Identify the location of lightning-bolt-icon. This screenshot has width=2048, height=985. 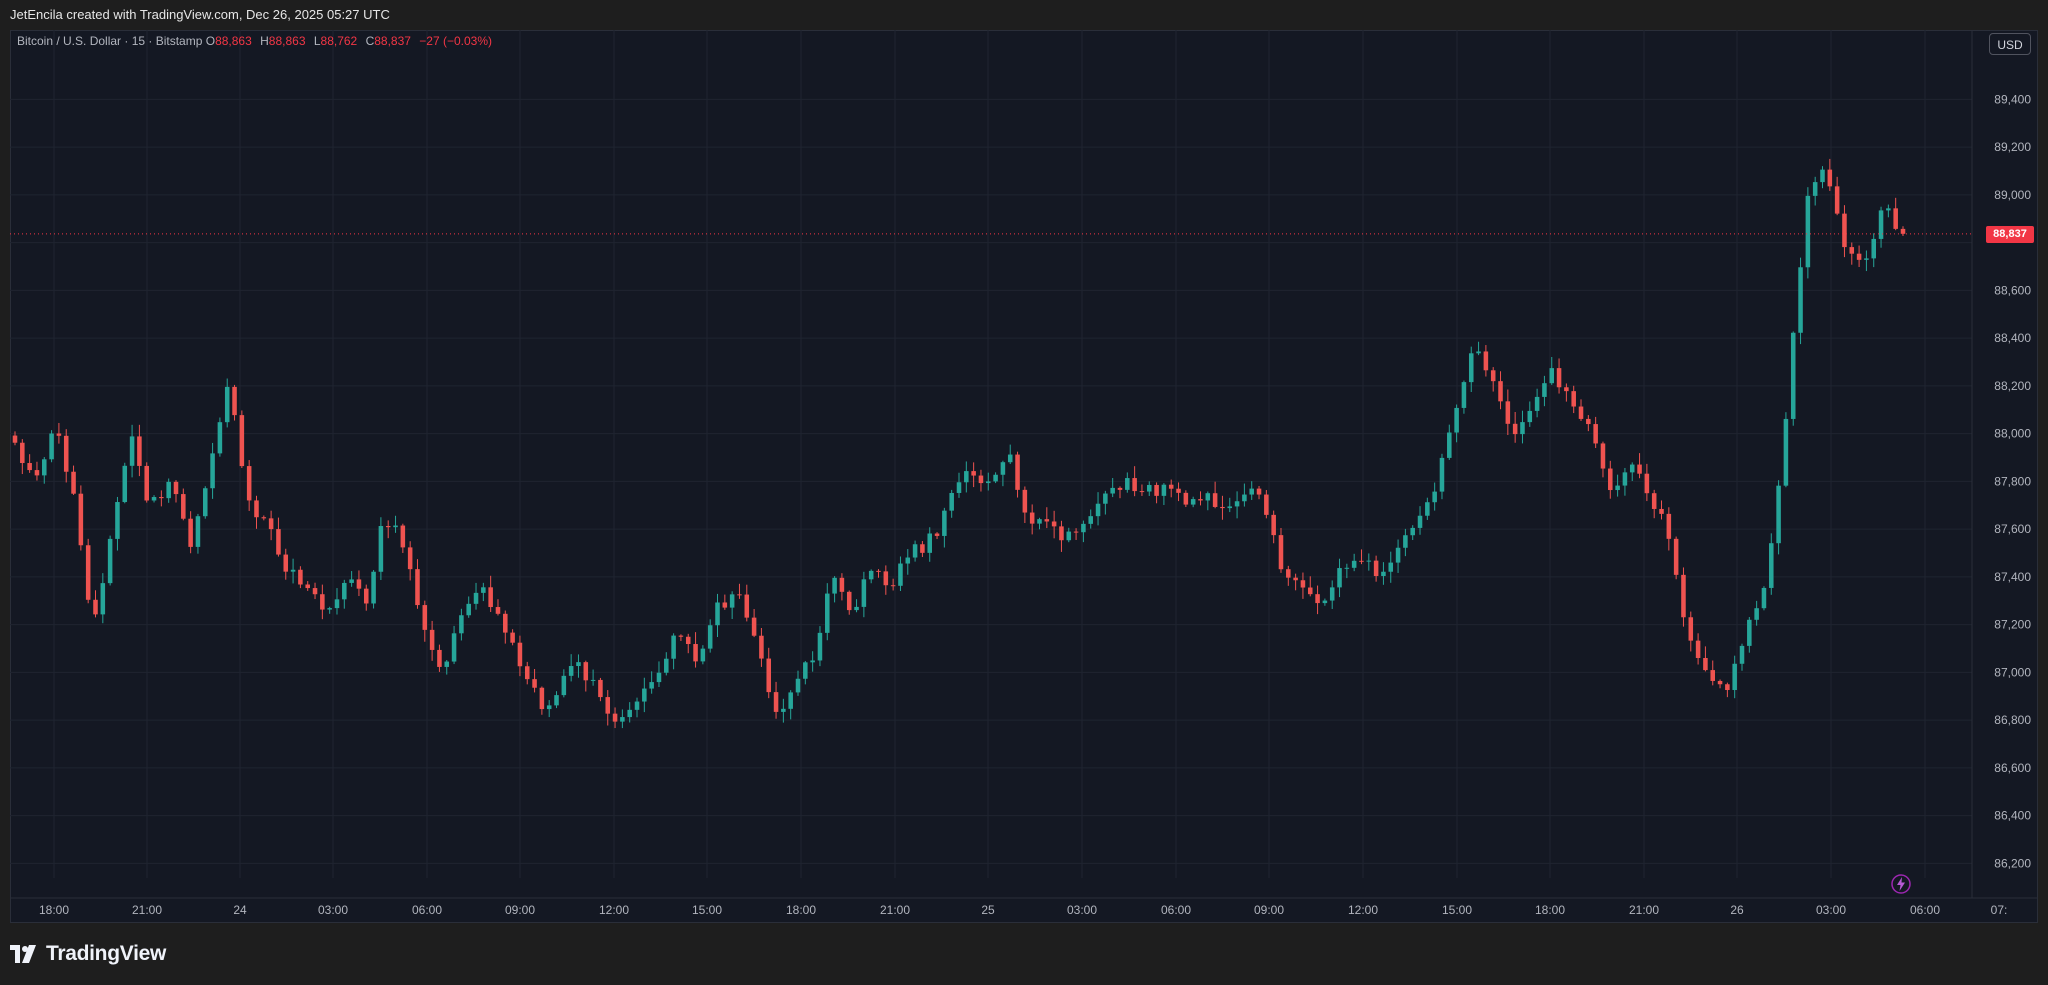
(1901, 884).